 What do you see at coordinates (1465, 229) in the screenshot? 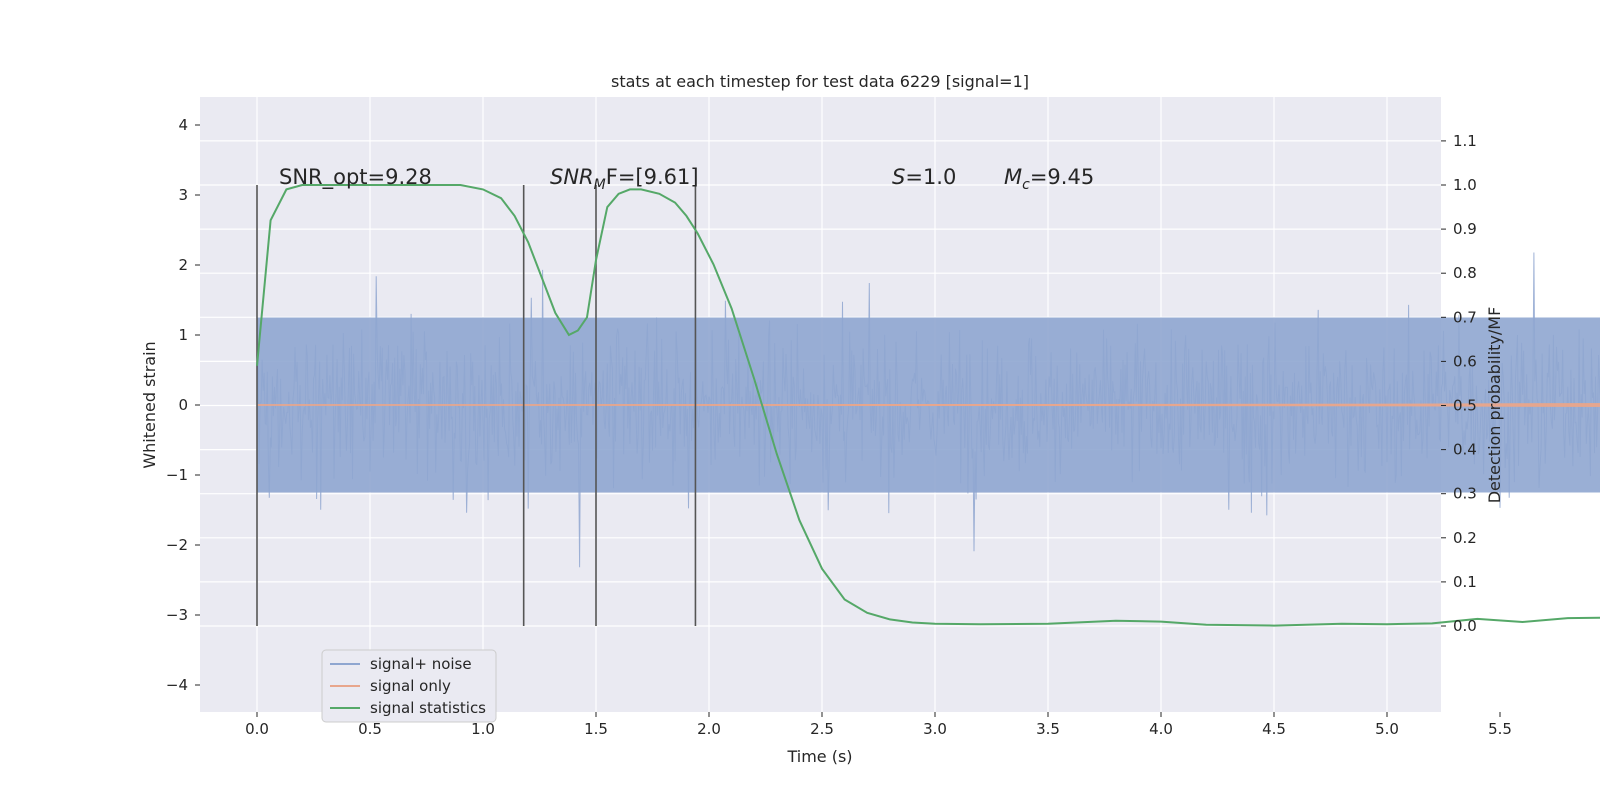
I see `y-right-tick-label: 0.9` at bounding box center [1465, 229].